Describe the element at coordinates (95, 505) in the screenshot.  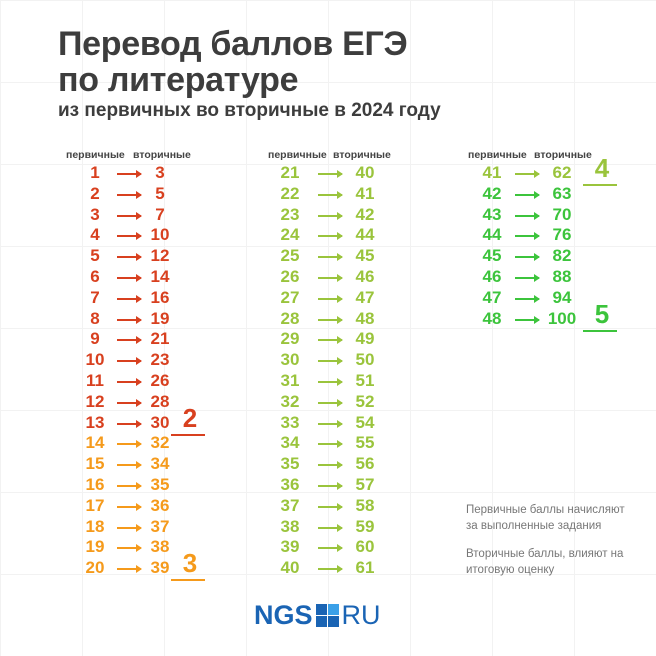
I see `primary-score: 17` at that location.